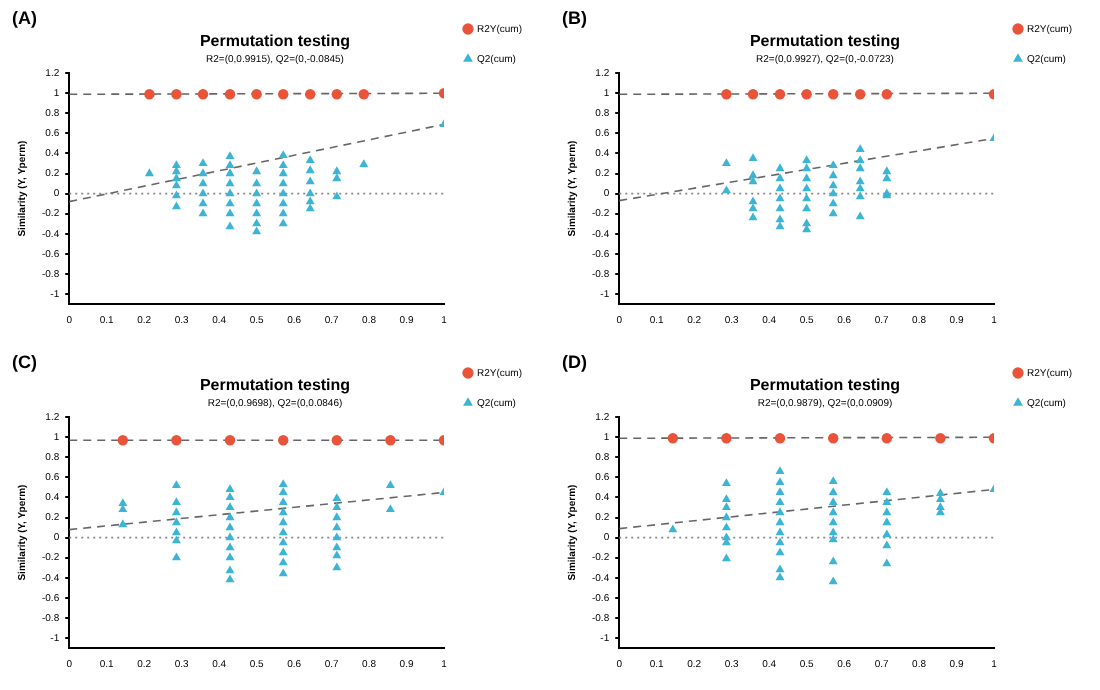 The width and height of the screenshot is (1100, 690). What do you see at coordinates (574, 18) in the screenshot?
I see `text: (B)` at bounding box center [574, 18].